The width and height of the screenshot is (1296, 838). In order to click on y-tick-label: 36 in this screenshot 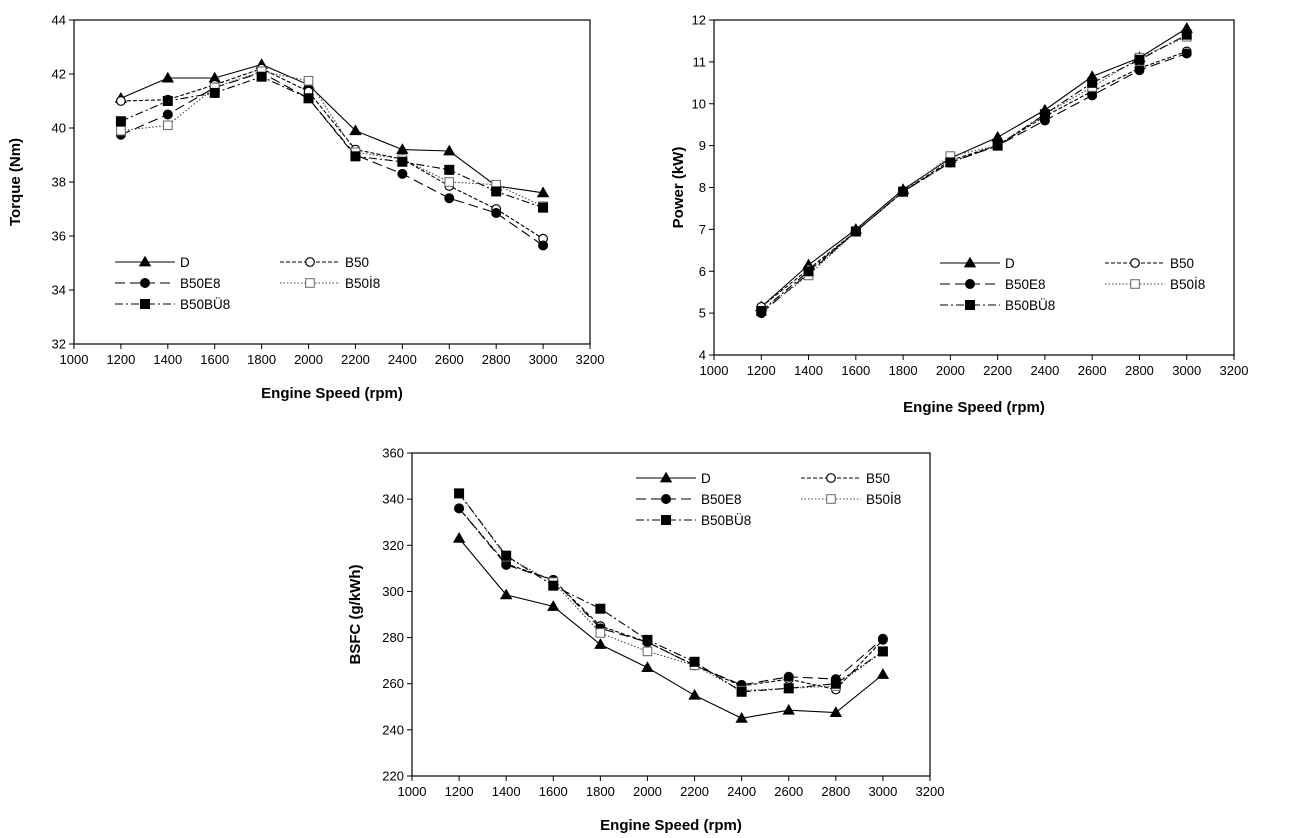, I will do `click(59, 236)`.